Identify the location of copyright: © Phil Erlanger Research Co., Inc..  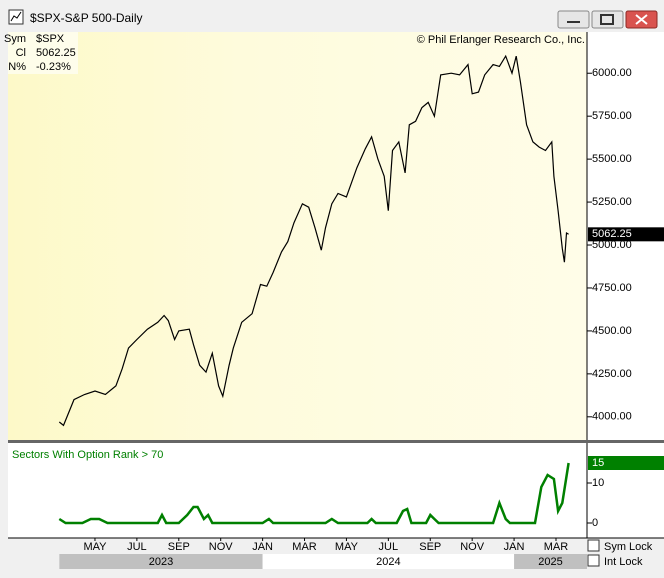
(501, 40).